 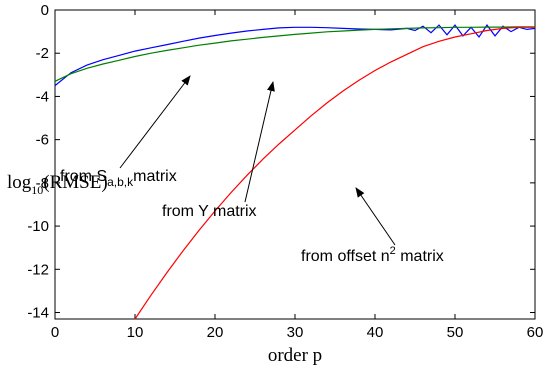 I want to click on y-tick-label: -10, so click(x=38, y=226).